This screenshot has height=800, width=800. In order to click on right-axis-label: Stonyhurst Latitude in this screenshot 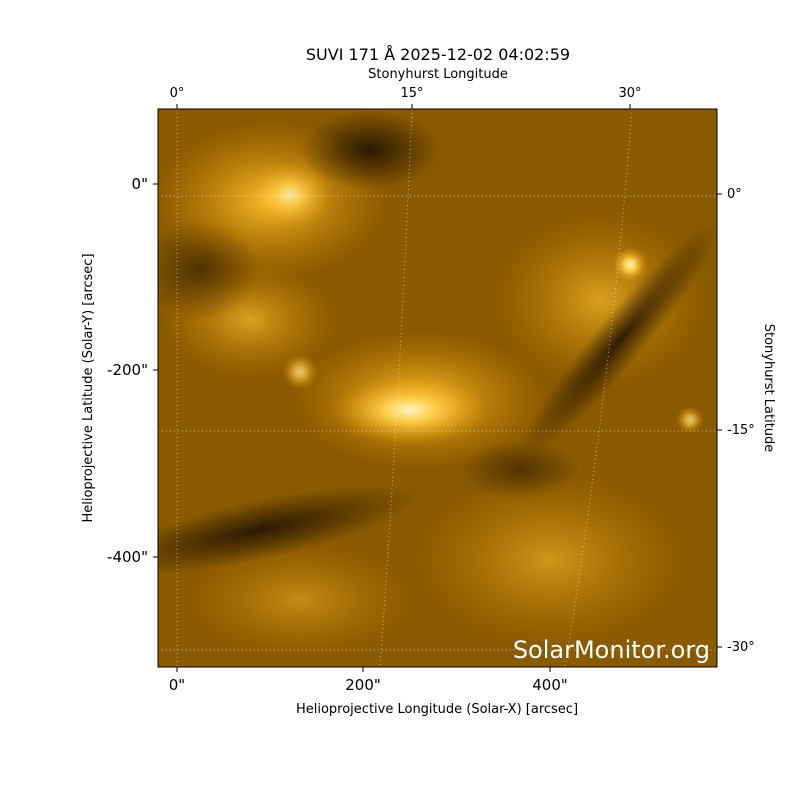, I will do `click(768, 388)`.